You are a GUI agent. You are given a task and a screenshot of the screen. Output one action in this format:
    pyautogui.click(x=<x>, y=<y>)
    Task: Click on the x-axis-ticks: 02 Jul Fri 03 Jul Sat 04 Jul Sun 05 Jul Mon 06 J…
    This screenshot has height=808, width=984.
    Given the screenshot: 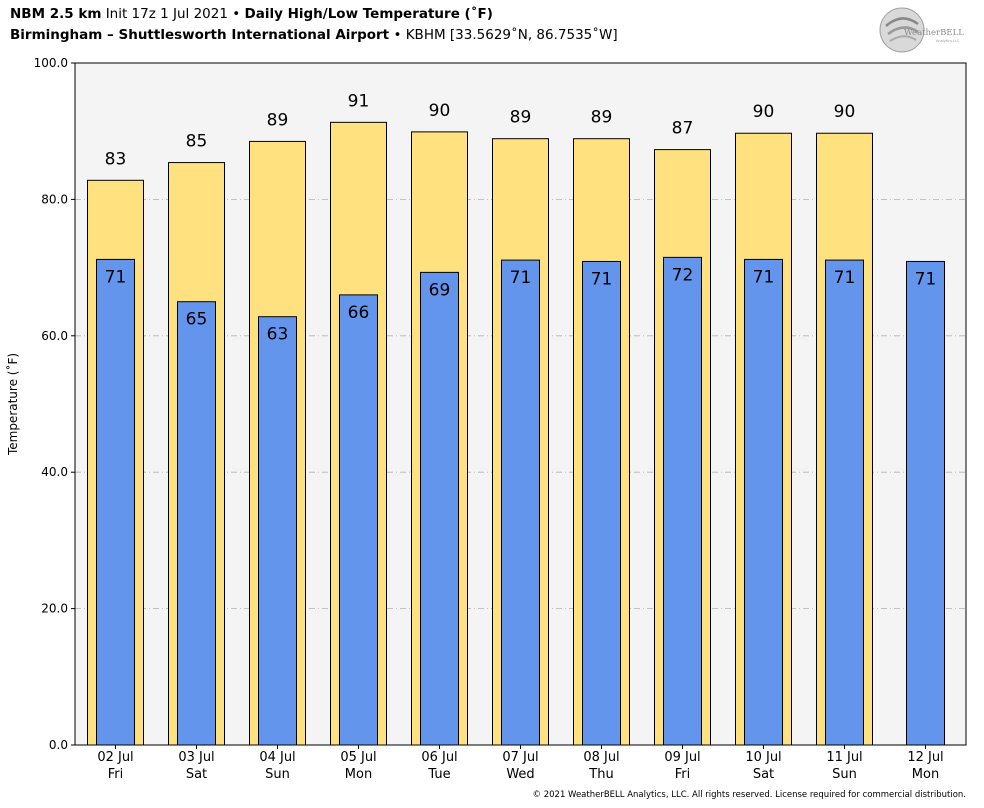 What is the action you would take?
    pyautogui.click(x=520, y=763)
    